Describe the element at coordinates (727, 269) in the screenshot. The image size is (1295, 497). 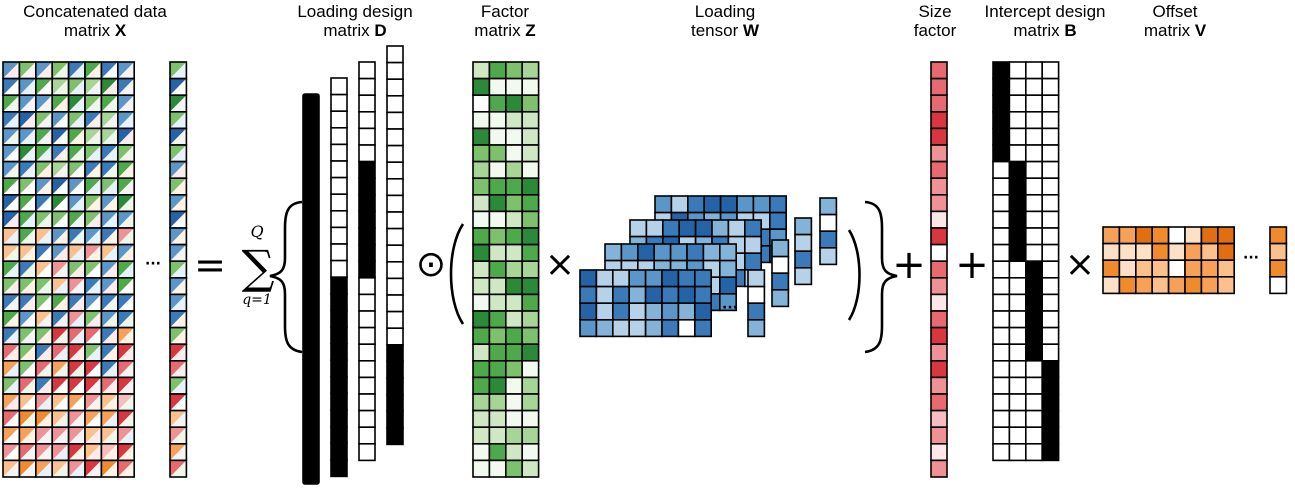
I see `w-slice-3-cell` at that location.